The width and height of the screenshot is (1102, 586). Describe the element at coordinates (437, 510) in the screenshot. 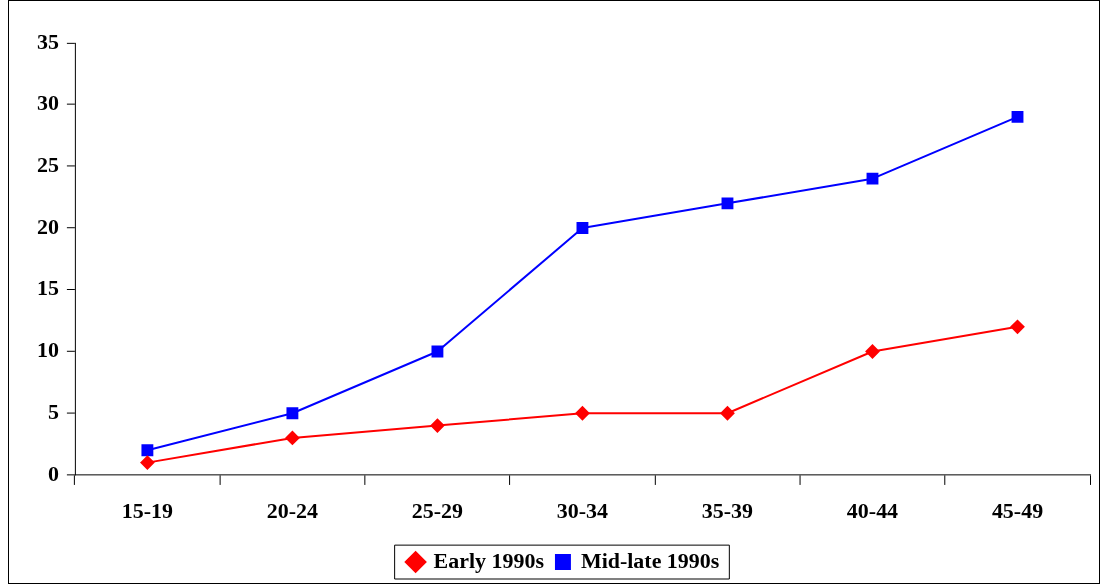

I see `x-tick-label: 25-29` at that location.